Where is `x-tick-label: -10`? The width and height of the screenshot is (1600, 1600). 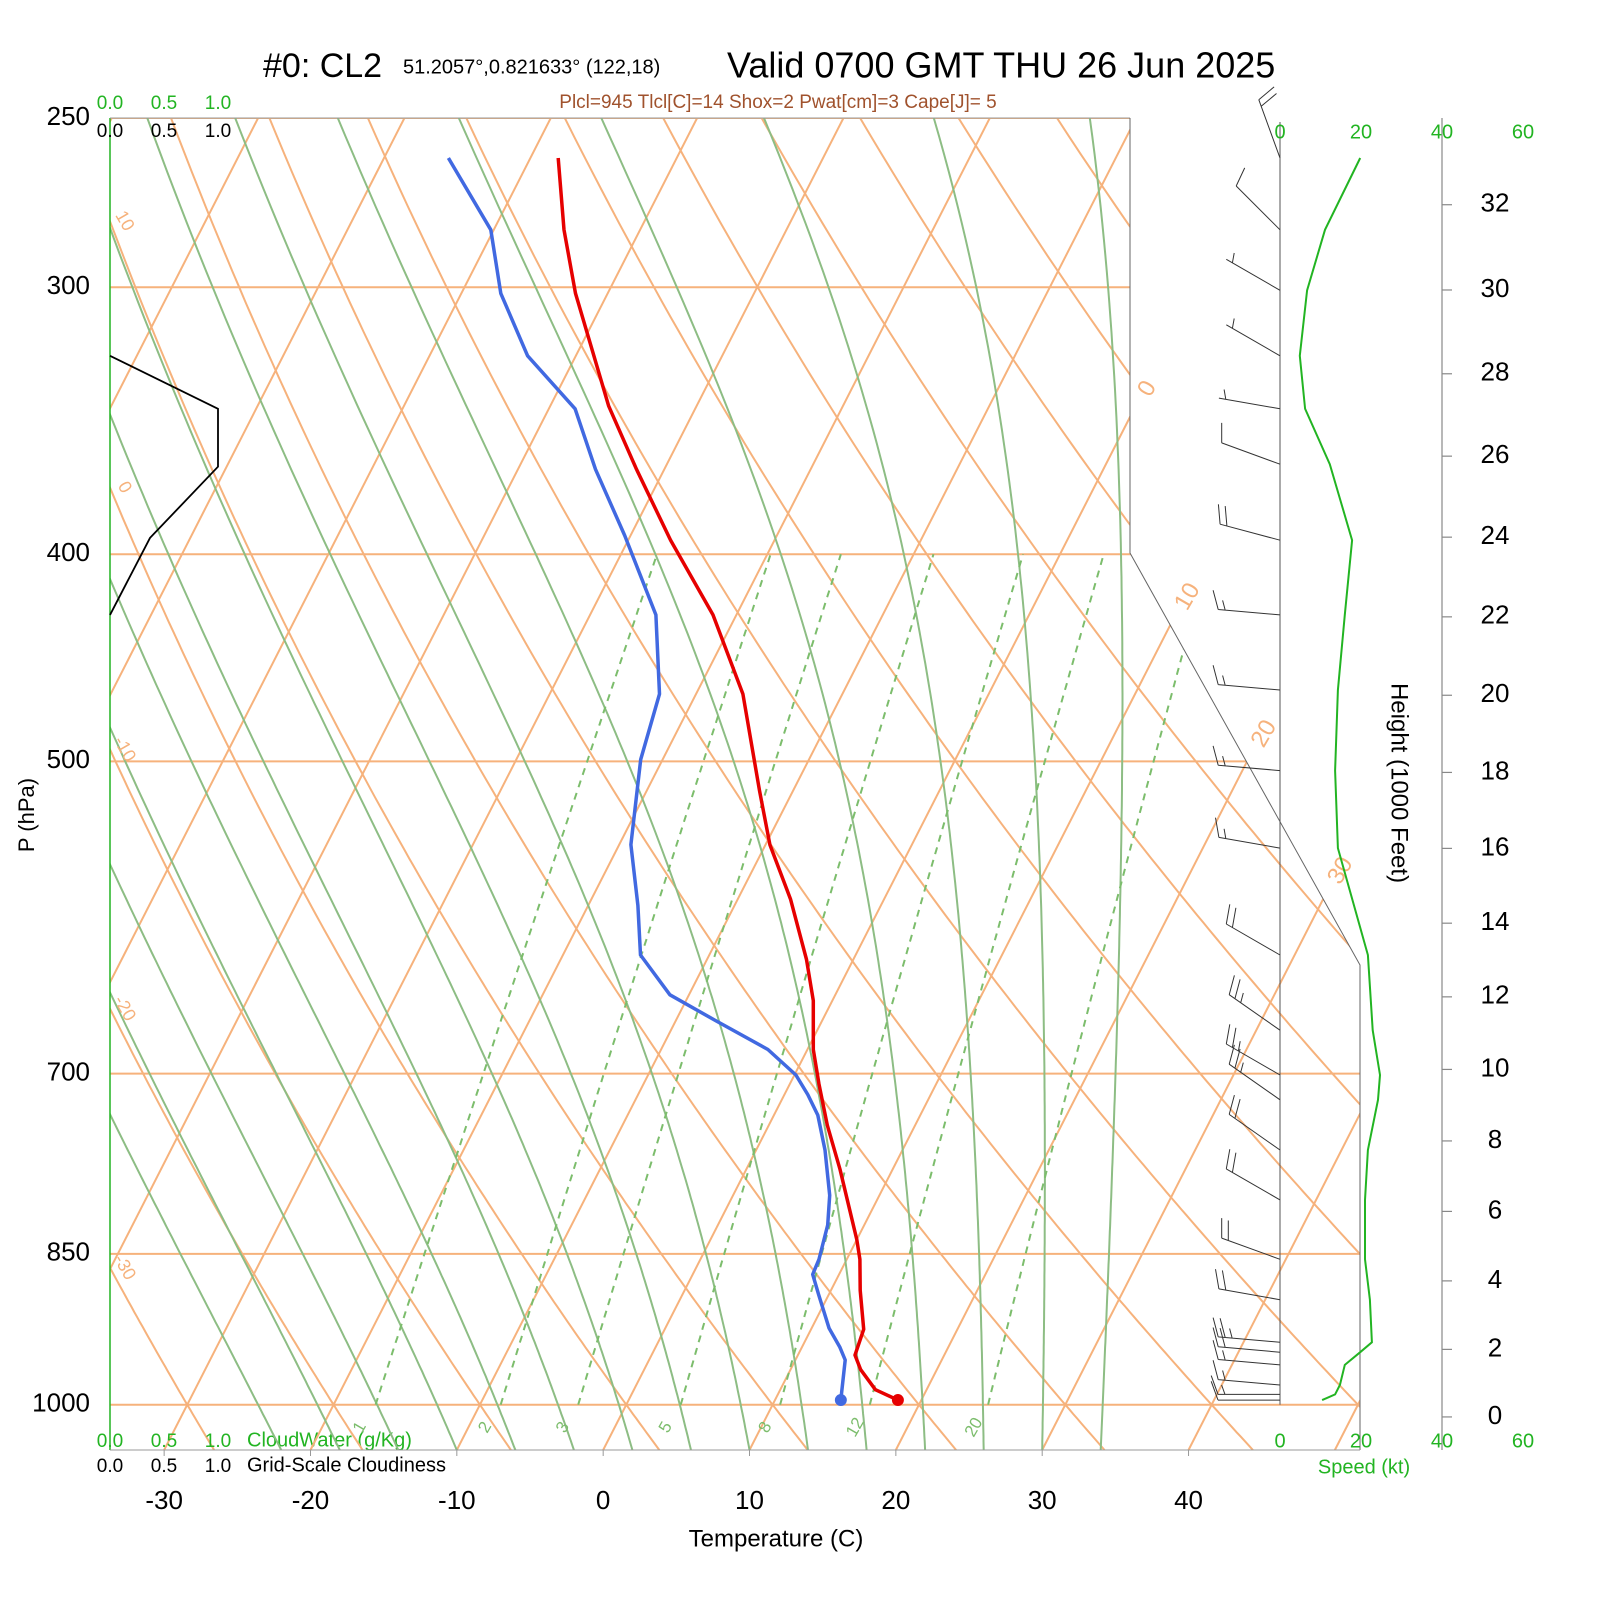 x-tick-label: -10 is located at coordinates (457, 1500).